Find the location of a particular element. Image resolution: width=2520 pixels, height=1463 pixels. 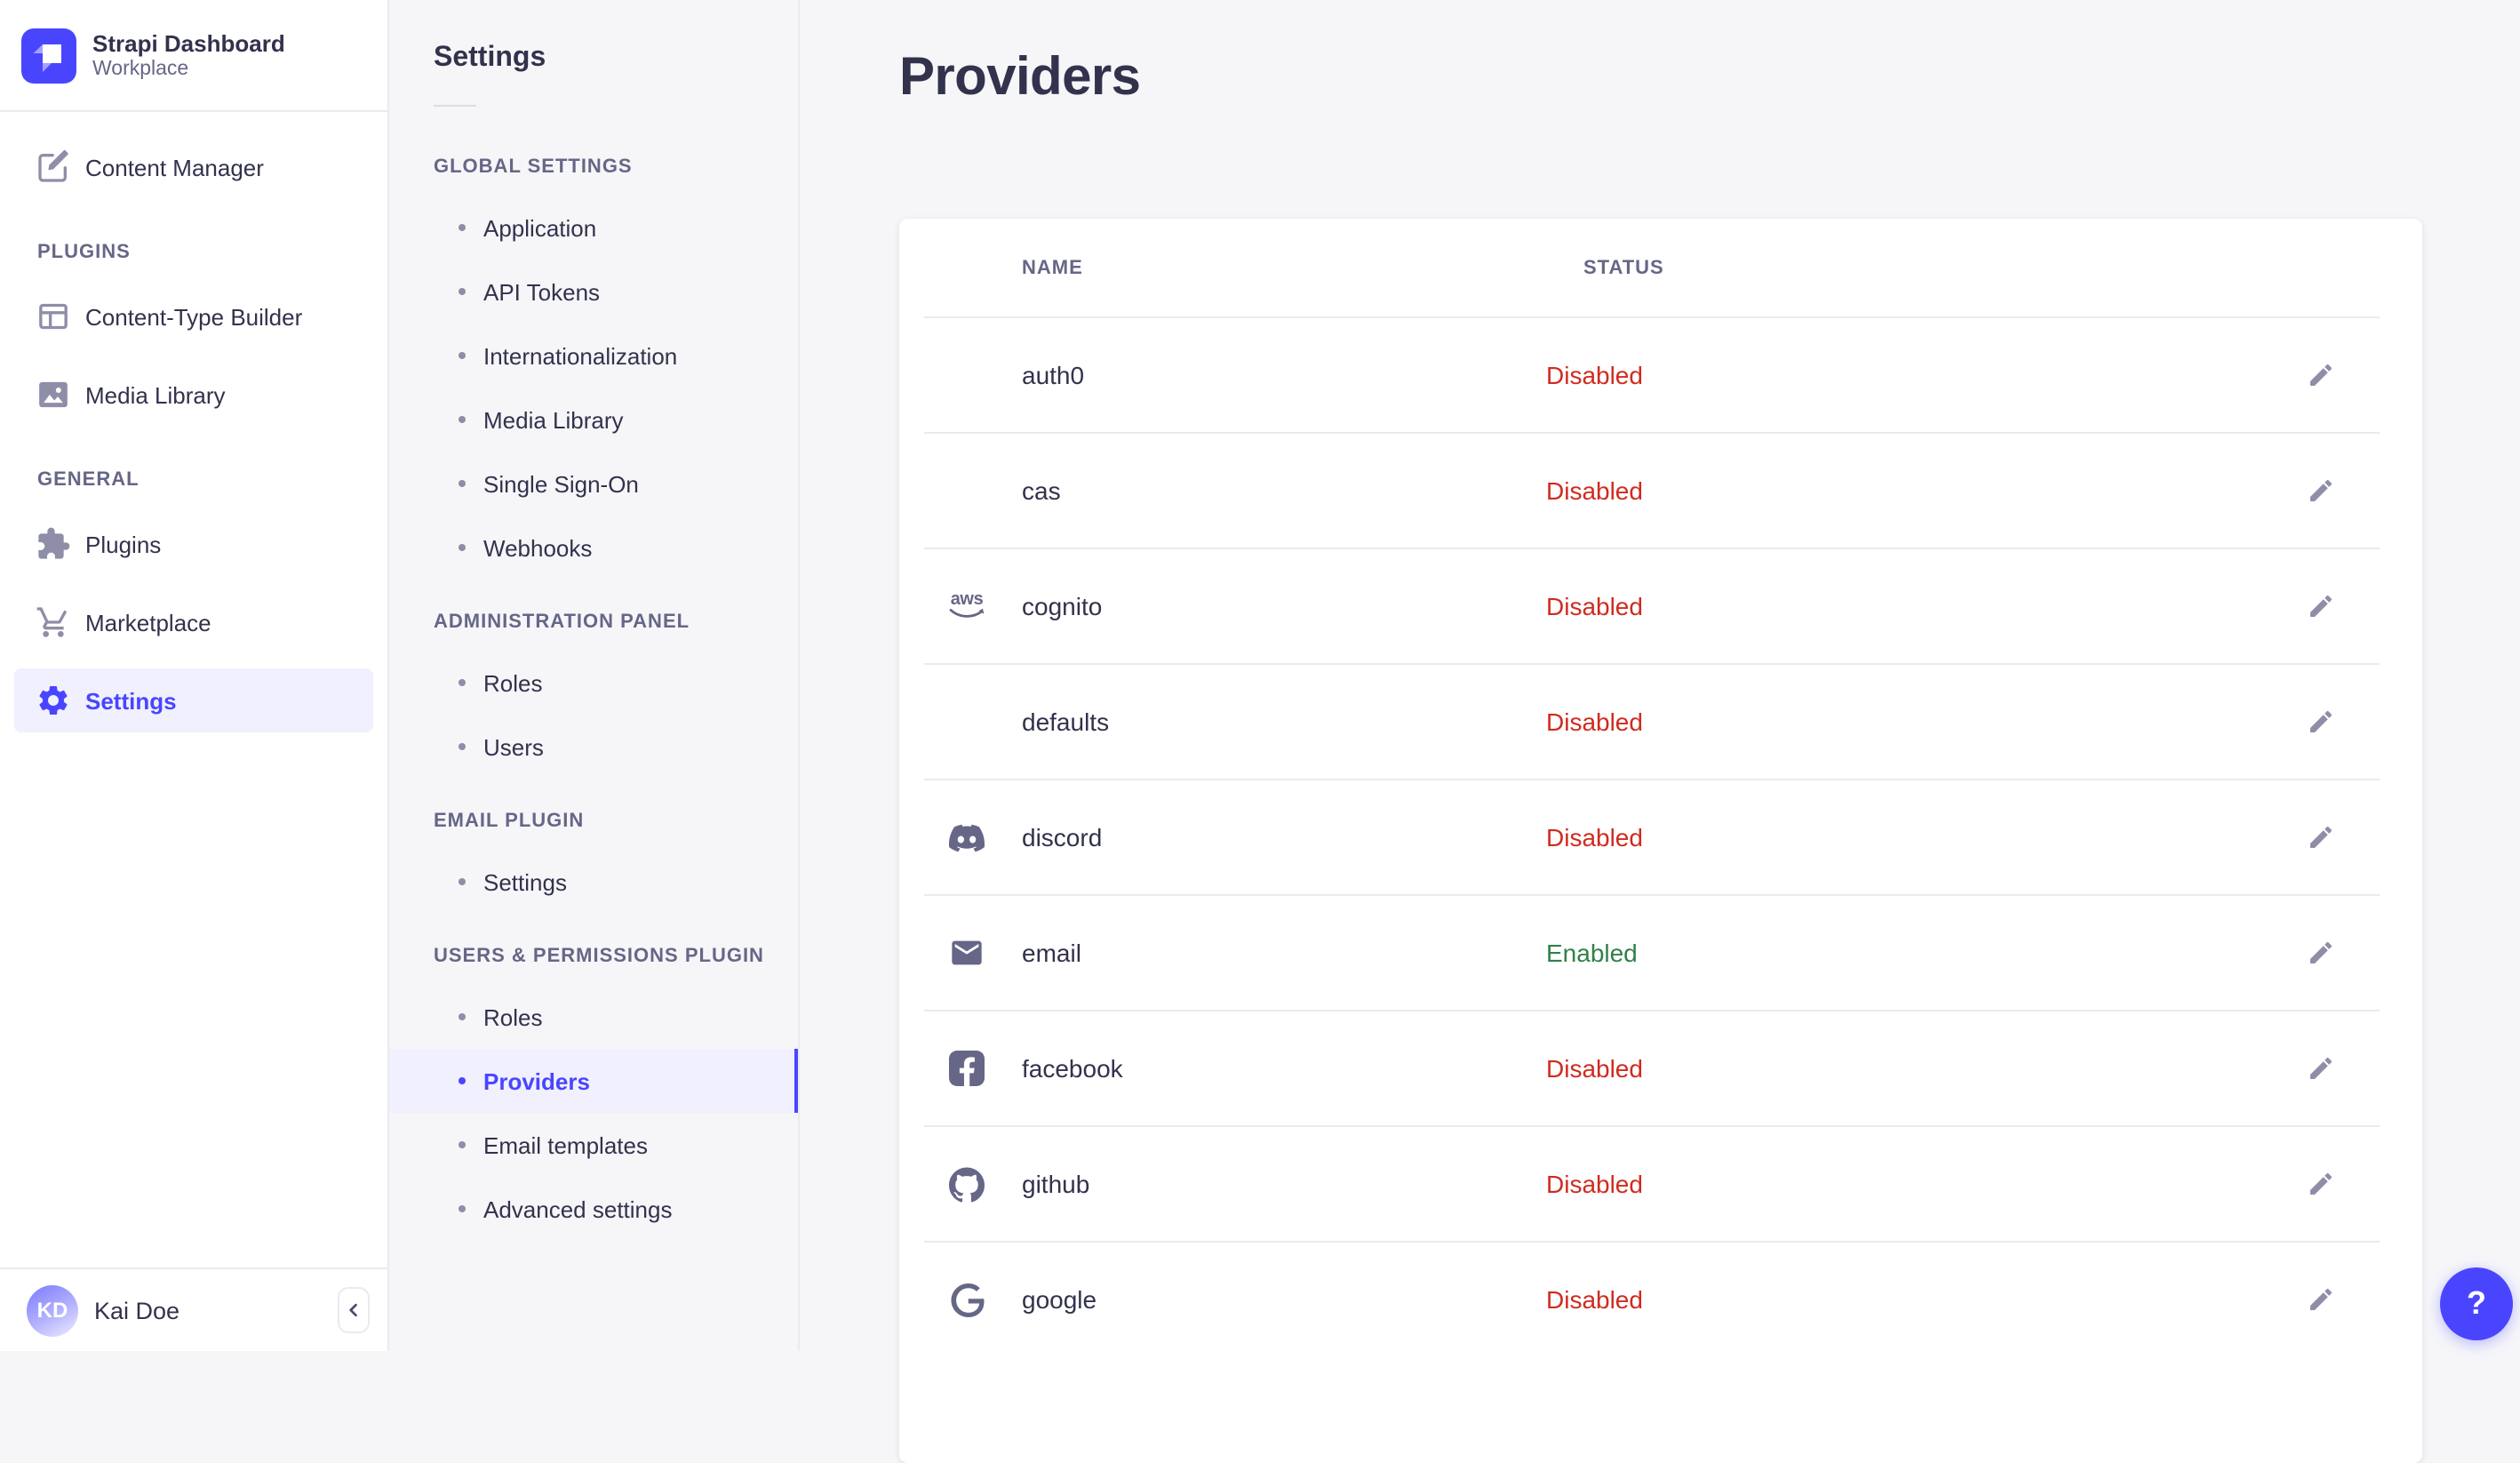

collapse-sidebar-button is located at coordinates (354, 1310).